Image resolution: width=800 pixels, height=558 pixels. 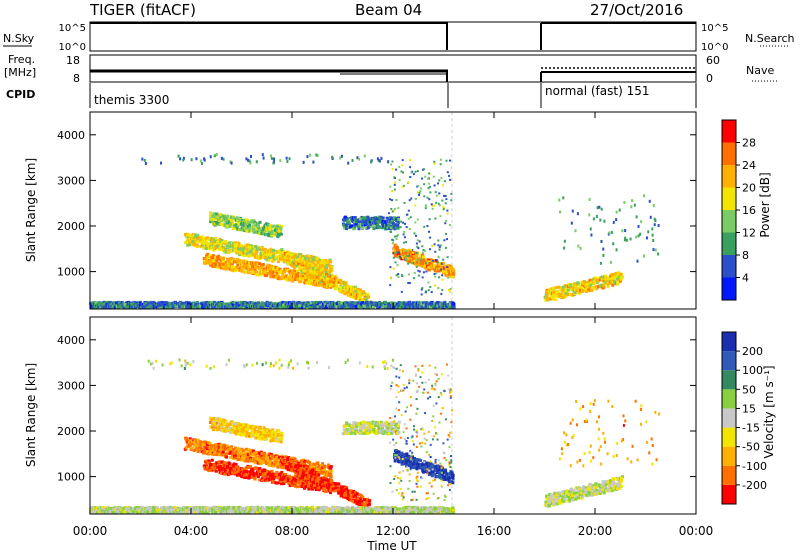 What do you see at coordinates (71, 226) in the screenshot?
I see `y-tick-label: 2000` at bounding box center [71, 226].